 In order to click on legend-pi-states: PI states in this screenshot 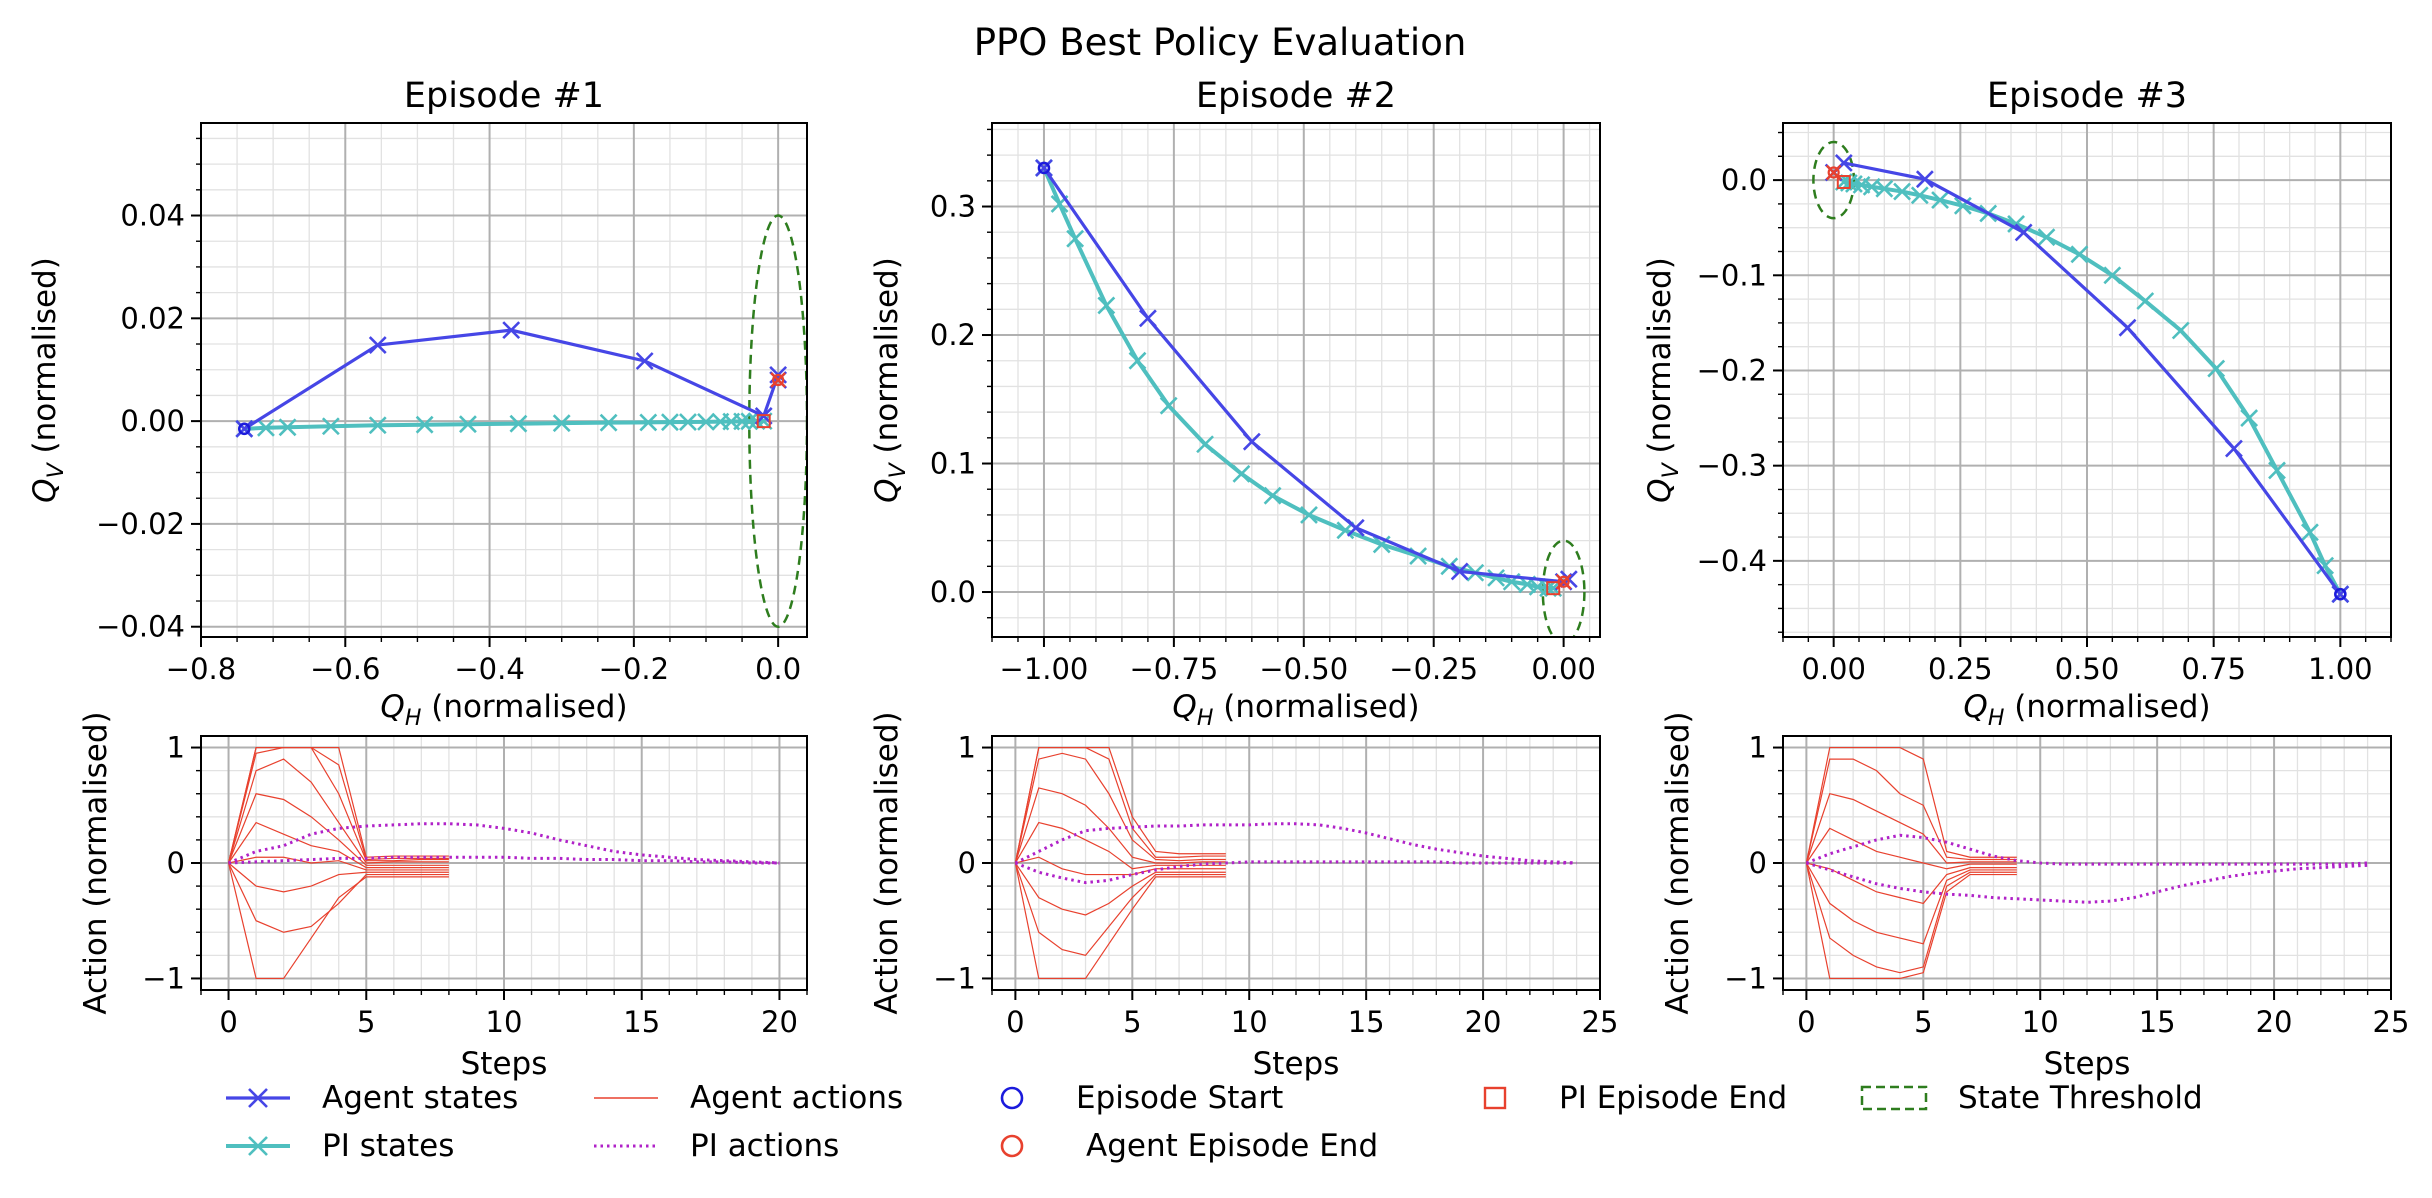, I will do `click(340, 1146)`.